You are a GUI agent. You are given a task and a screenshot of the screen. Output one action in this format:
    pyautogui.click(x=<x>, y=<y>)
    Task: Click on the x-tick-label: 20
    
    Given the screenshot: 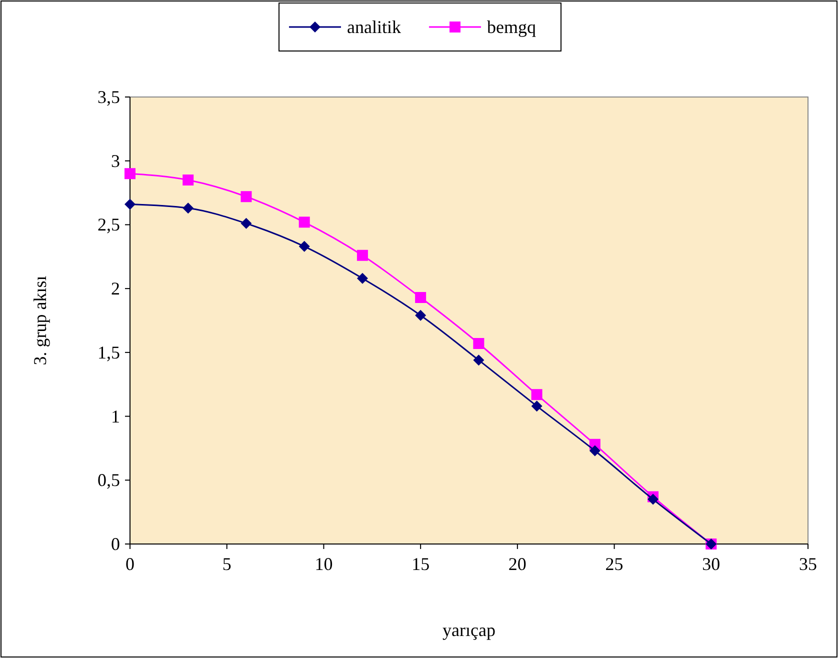 What is the action you would take?
    pyautogui.click(x=517, y=564)
    